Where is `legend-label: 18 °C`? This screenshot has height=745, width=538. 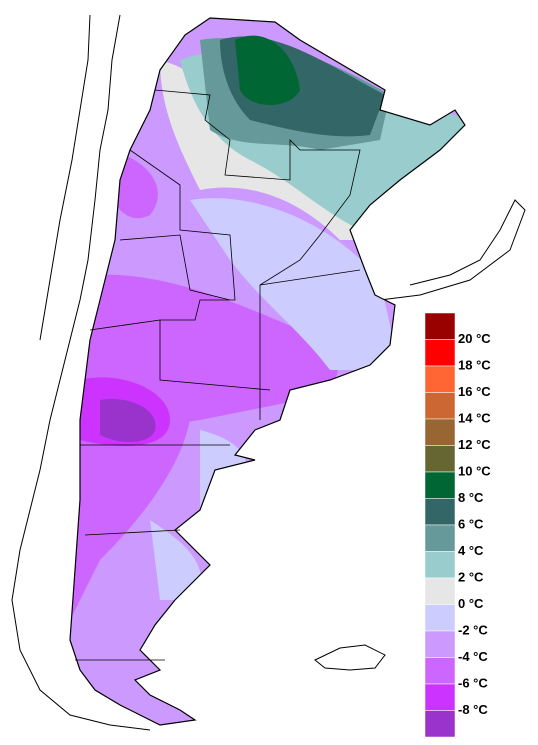 legend-label: 18 °C is located at coordinates (474, 364).